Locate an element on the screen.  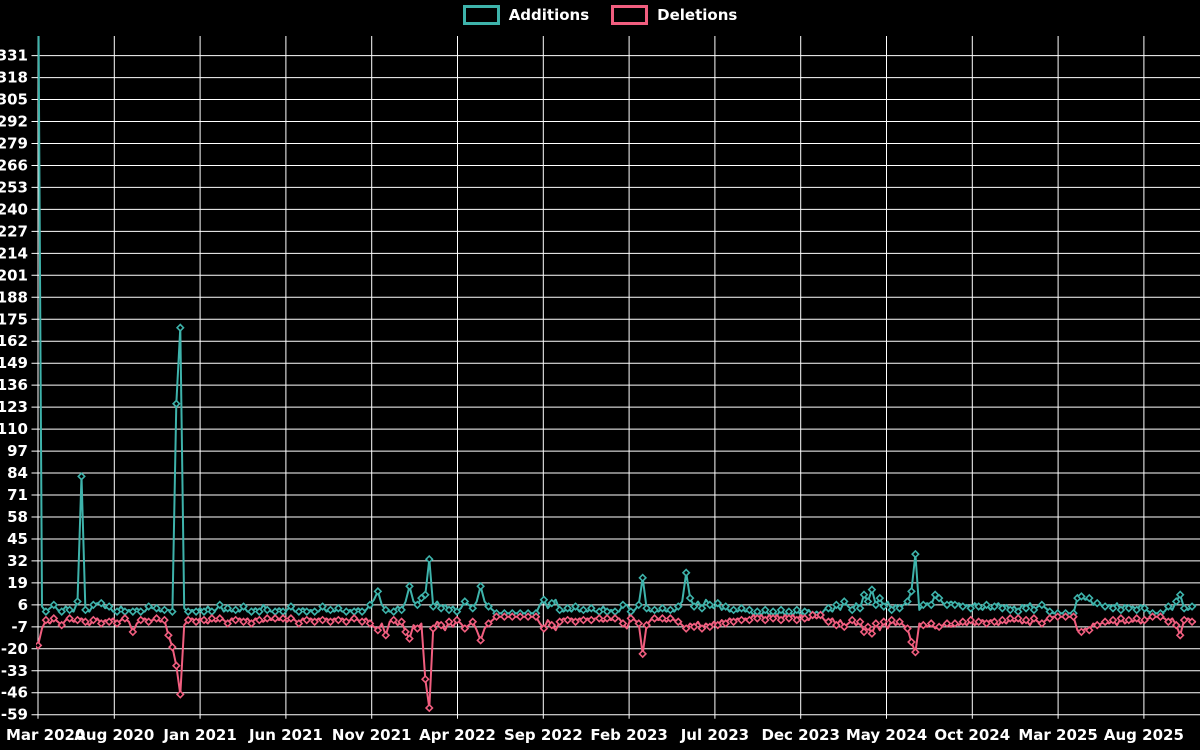
y-tick-label: 97 is located at coordinates (17, 451).